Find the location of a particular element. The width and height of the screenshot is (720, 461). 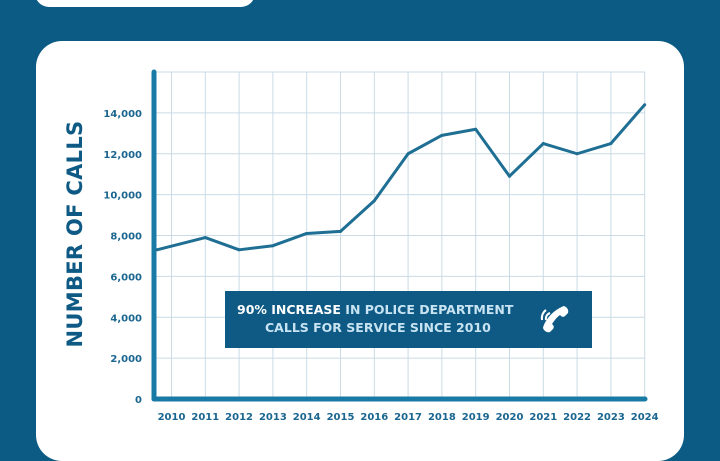

data-point-2014 is located at coordinates (307, 233).